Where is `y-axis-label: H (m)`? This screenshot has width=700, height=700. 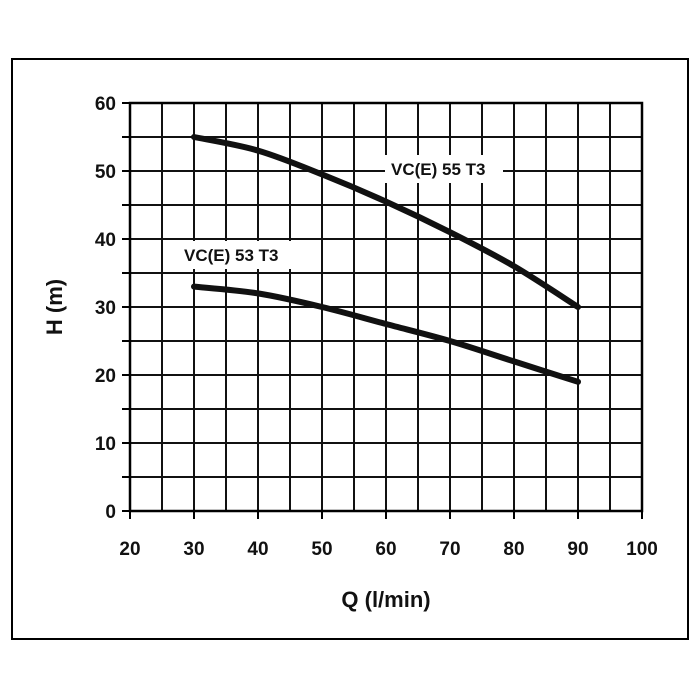
y-axis-label: H (m) is located at coordinates (54, 307).